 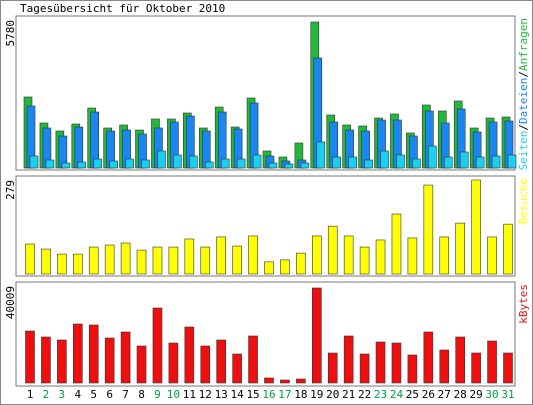 What do you see at coordinates (189, 394) in the screenshot?
I see `x-tick-label: 11` at bounding box center [189, 394].